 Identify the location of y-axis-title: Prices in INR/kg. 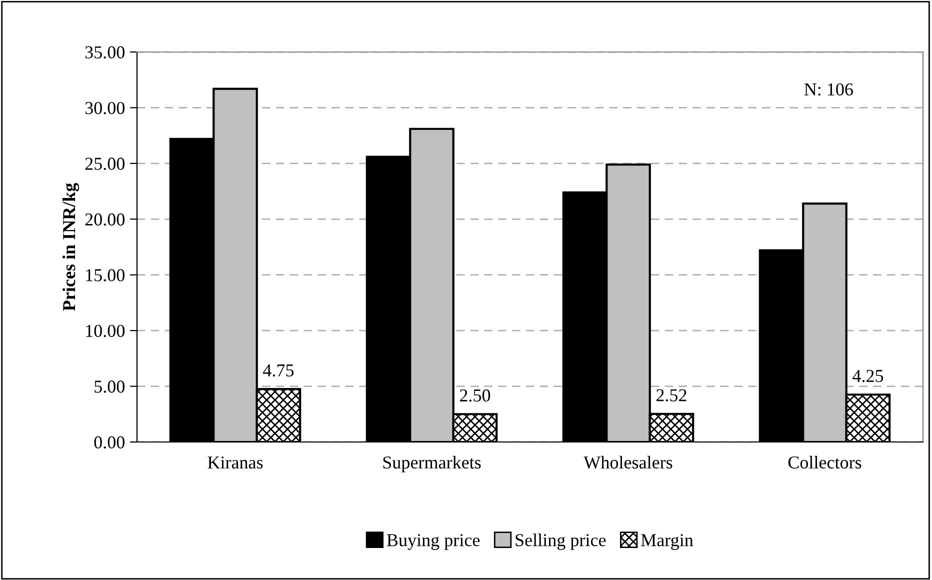
(71, 246).